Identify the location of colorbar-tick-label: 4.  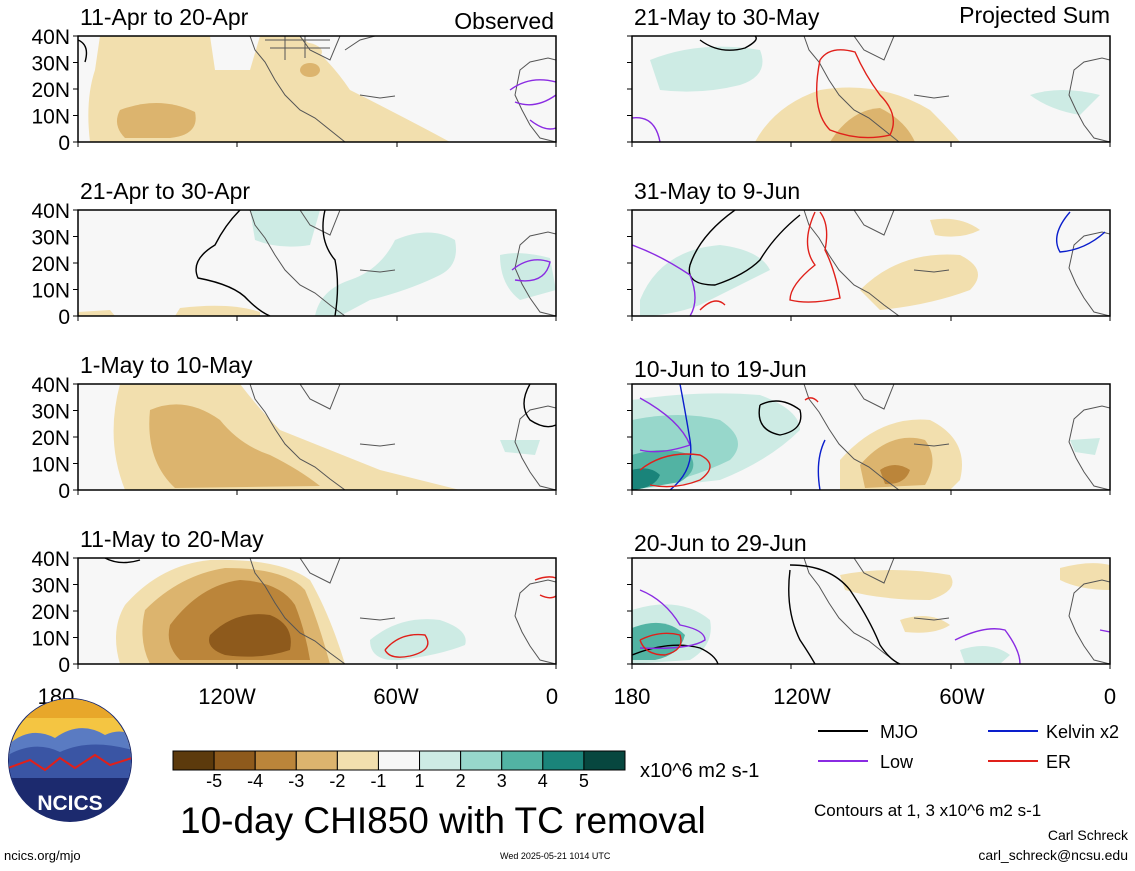
(543, 781).